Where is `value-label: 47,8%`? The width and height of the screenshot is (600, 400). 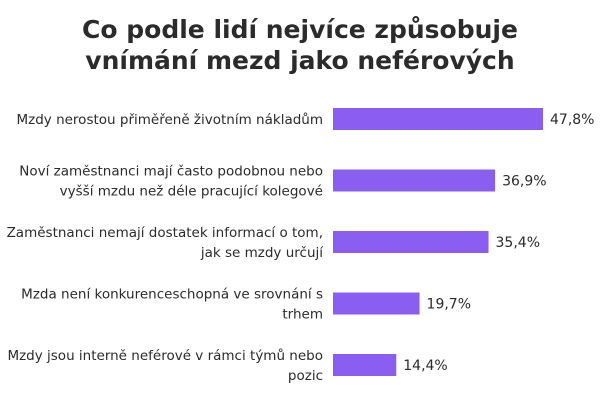
value-label: 47,8% is located at coordinates (572, 120).